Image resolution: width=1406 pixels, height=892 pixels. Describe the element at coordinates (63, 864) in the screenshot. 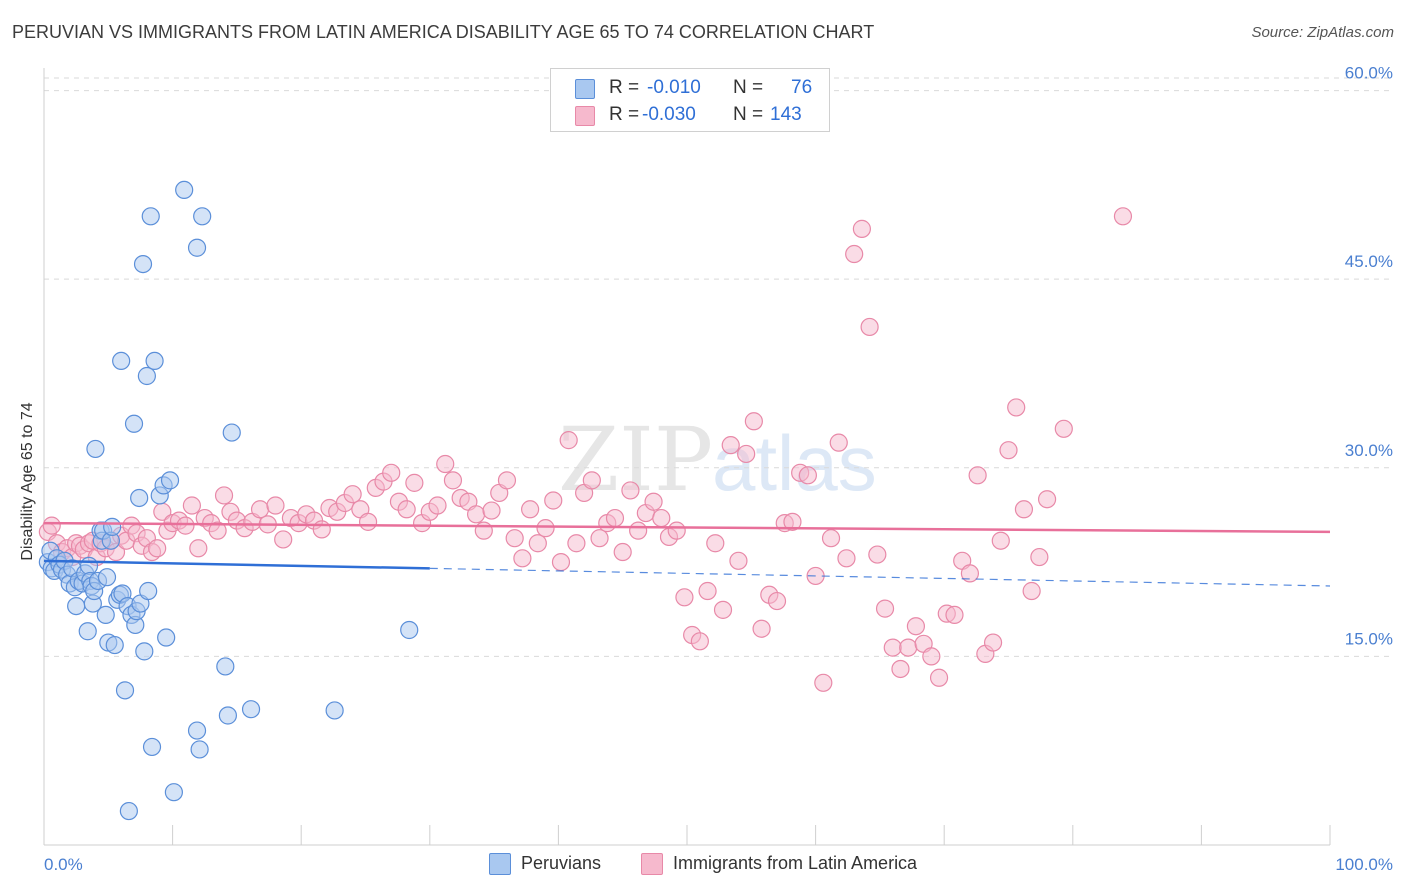

I see `x-tick-label: 0.0%` at that location.